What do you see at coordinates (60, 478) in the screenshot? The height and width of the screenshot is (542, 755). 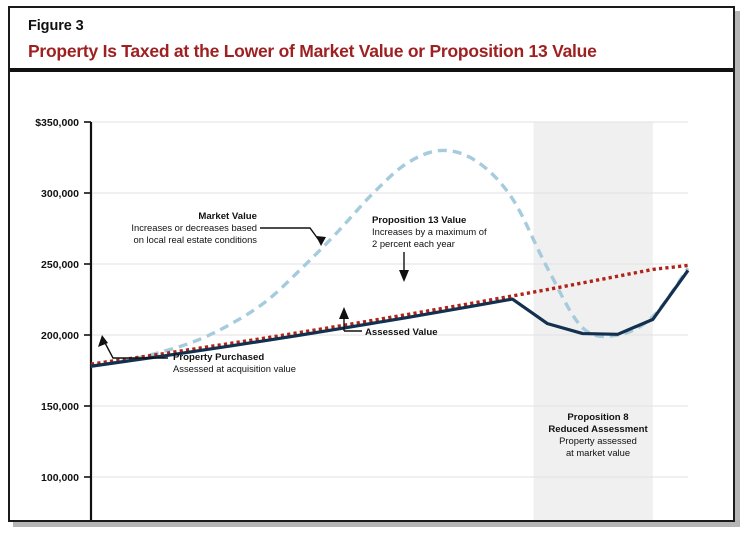 I see `y-tick-label: 100,000` at bounding box center [60, 478].